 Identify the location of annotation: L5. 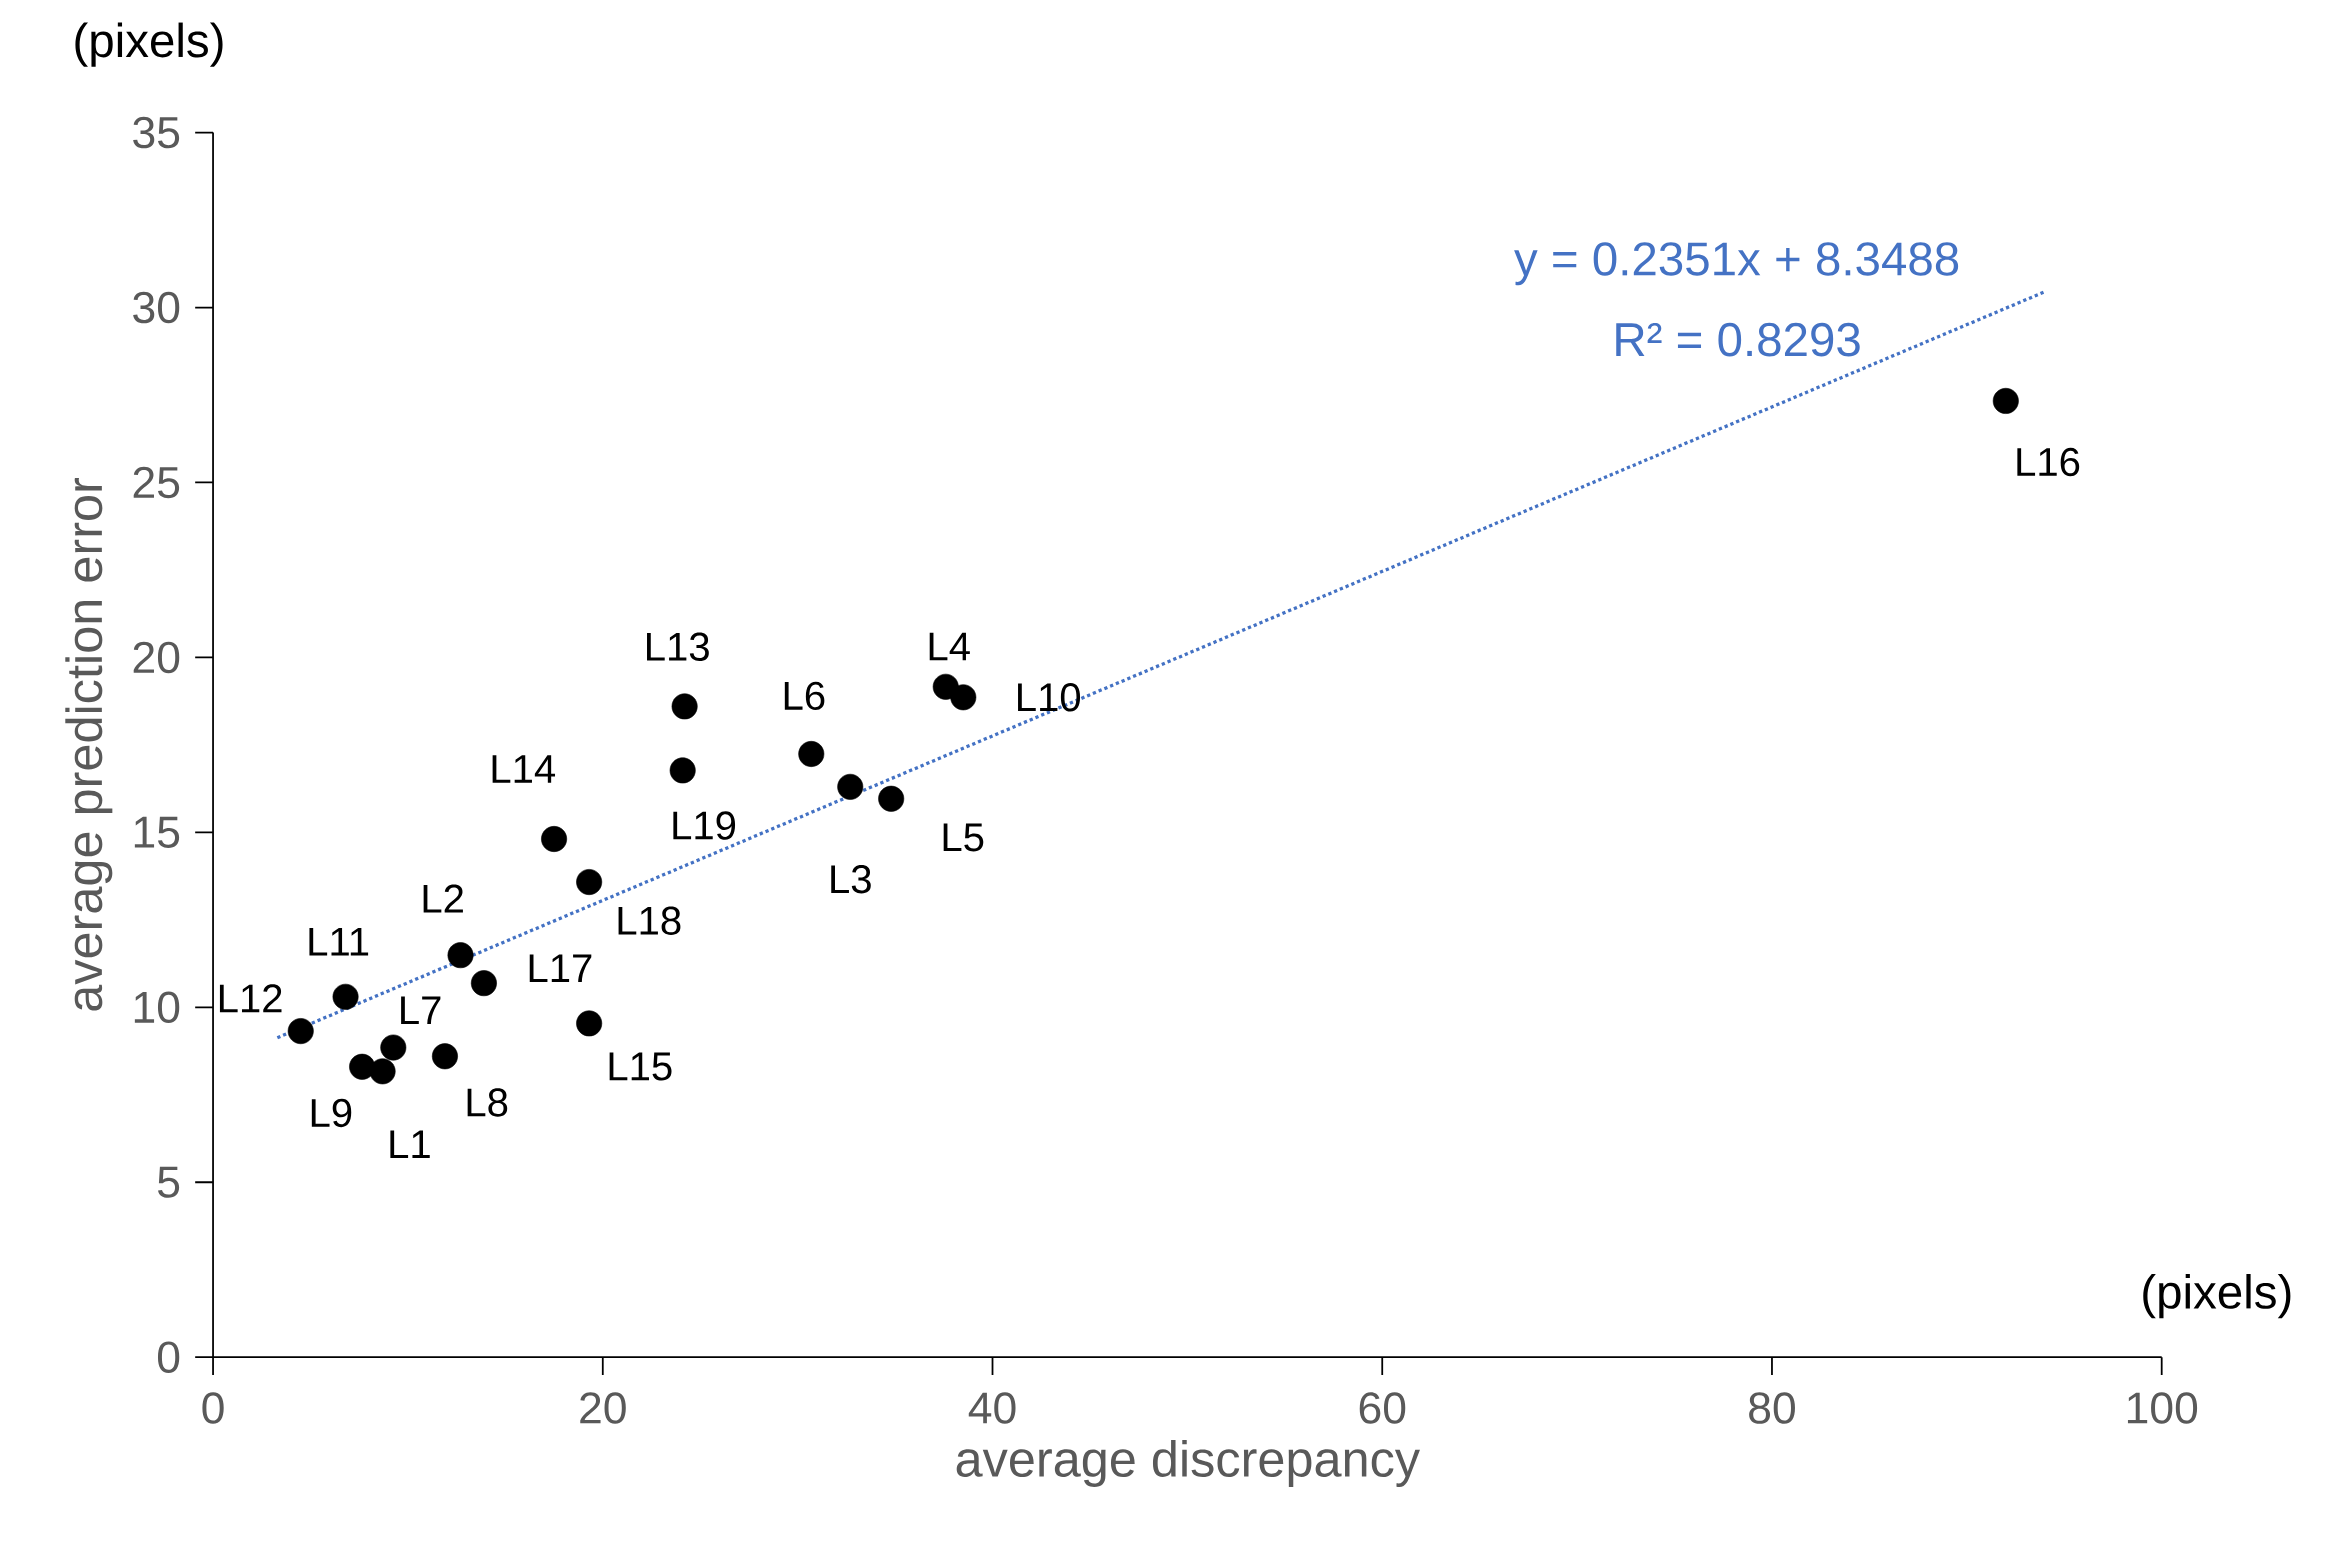
(963, 837).